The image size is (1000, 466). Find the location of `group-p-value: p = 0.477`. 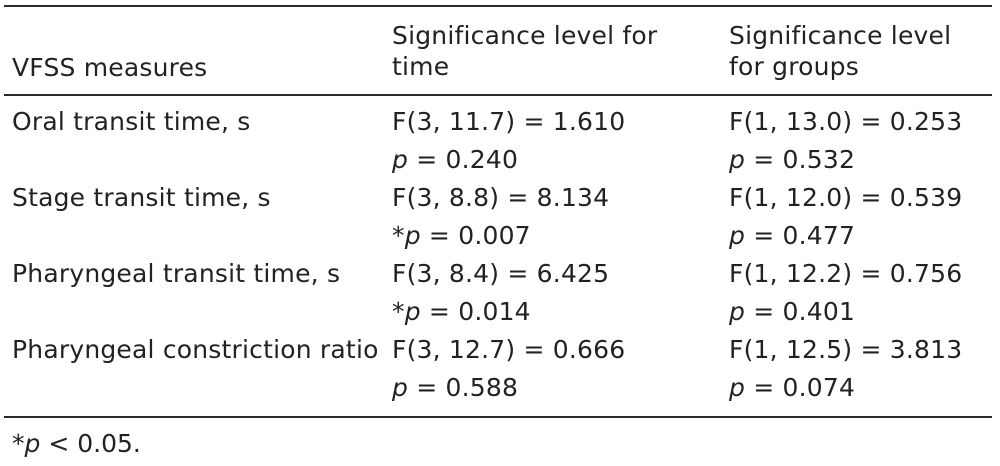

group-p-value: p = 0.477 is located at coordinates (792, 235).